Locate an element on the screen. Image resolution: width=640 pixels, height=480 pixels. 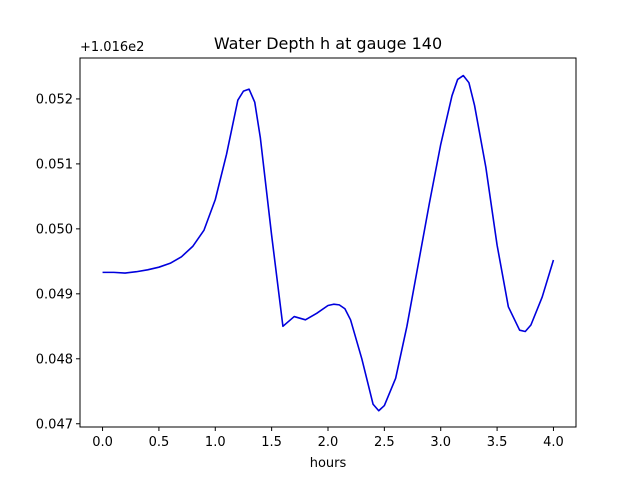
x-tick-label: 2.0 is located at coordinates (328, 442).